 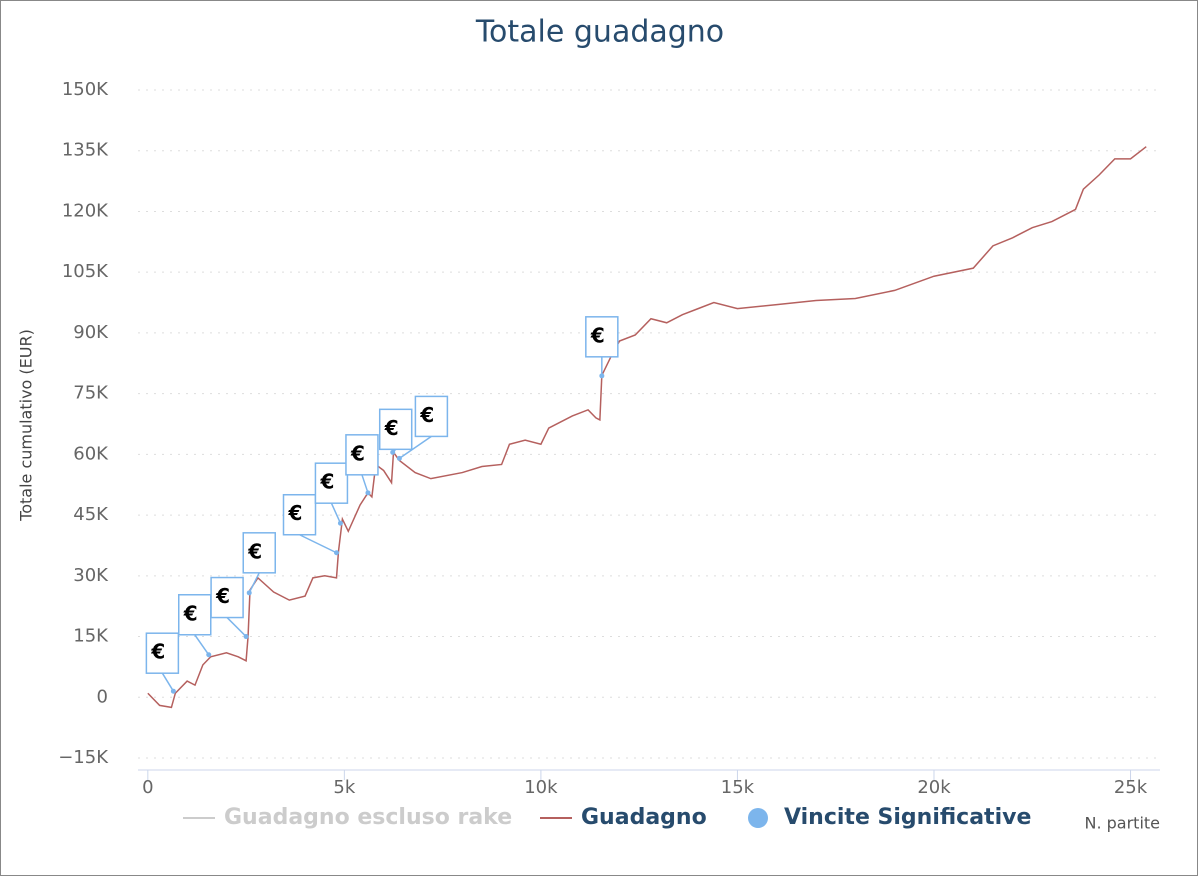 What do you see at coordinates (91, 514) in the screenshot?
I see `y-tick-label: 45K` at bounding box center [91, 514].